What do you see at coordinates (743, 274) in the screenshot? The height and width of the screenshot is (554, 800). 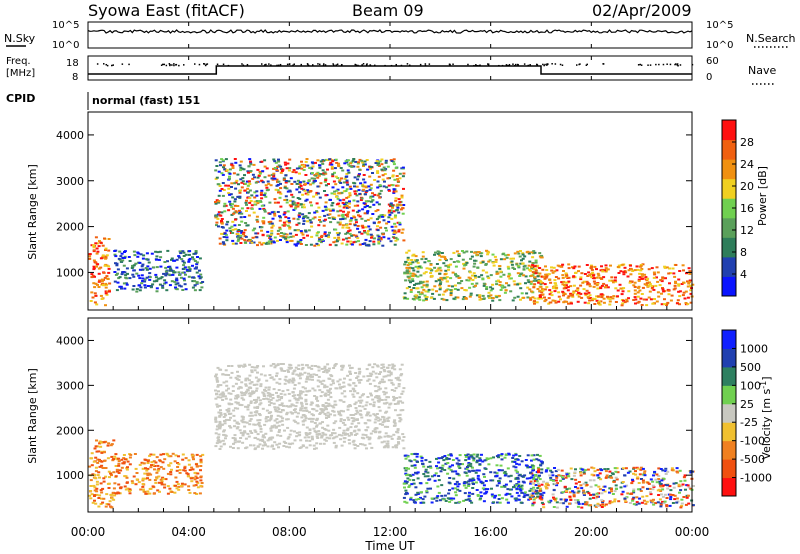 I see `power-colorbar-tick-label: 4` at bounding box center [743, 274].